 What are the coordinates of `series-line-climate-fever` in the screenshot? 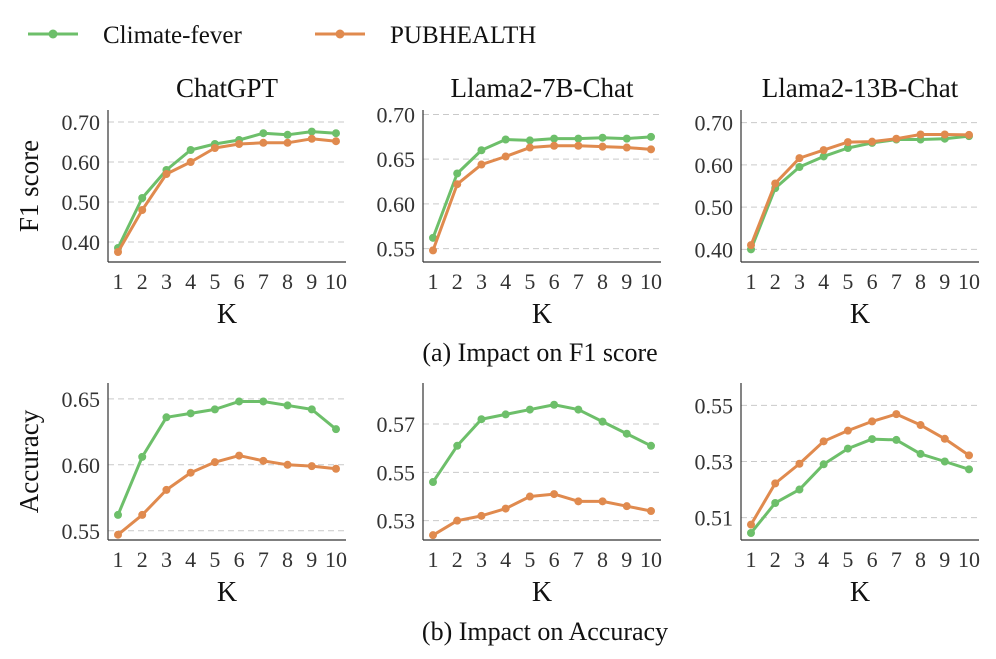 It's located at (541, 443).